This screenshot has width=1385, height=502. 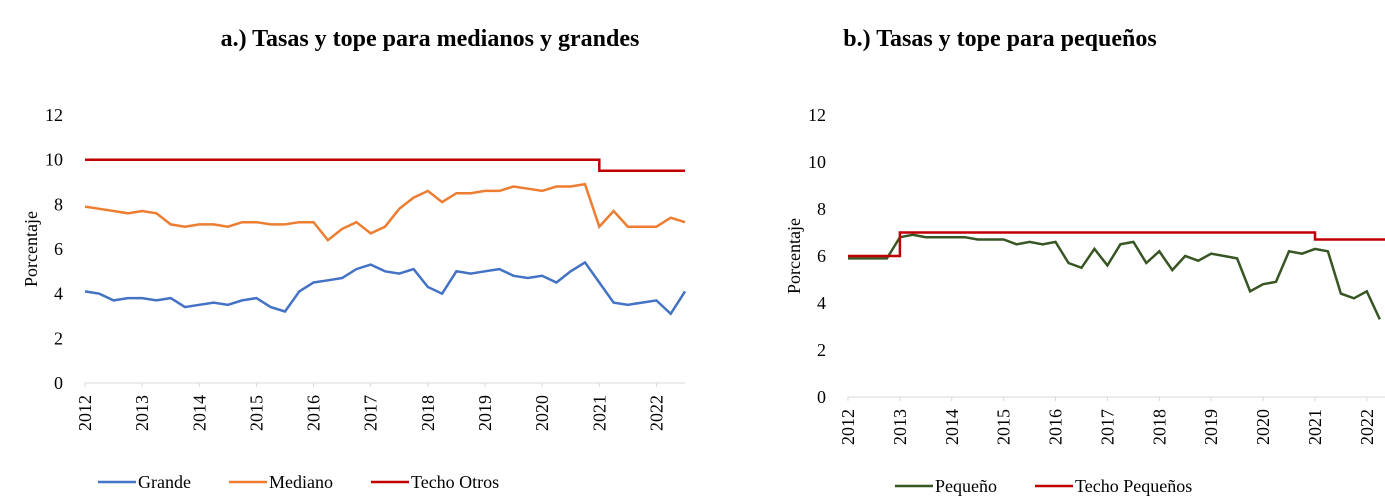 I want to click on legend-label: Techo Pequeños, so click(x=1133, y=486).